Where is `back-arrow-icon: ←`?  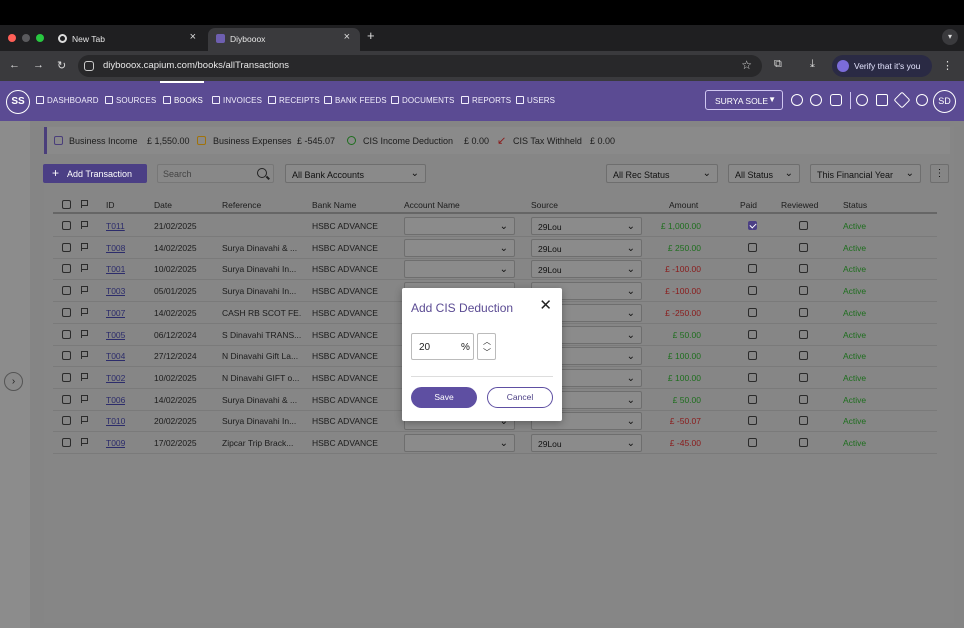
back-arrow-icon: ← is located at coordinates (14, 65).